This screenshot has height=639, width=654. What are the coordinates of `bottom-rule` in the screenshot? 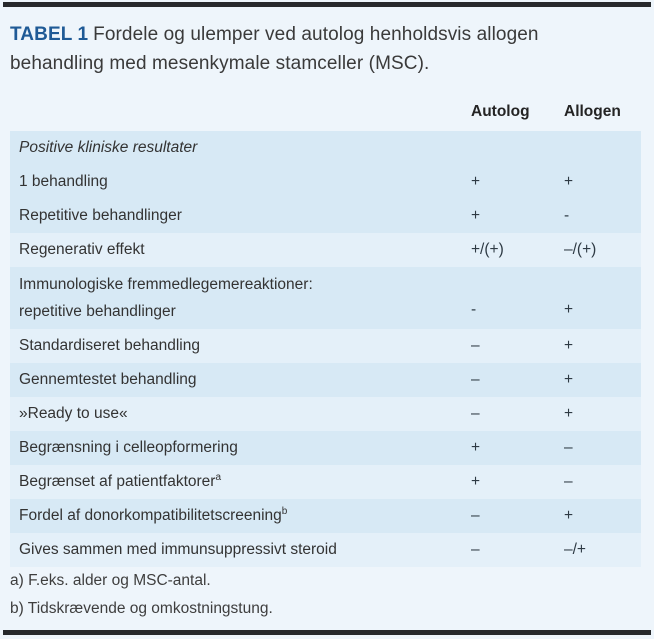 It's located at (327, 632).